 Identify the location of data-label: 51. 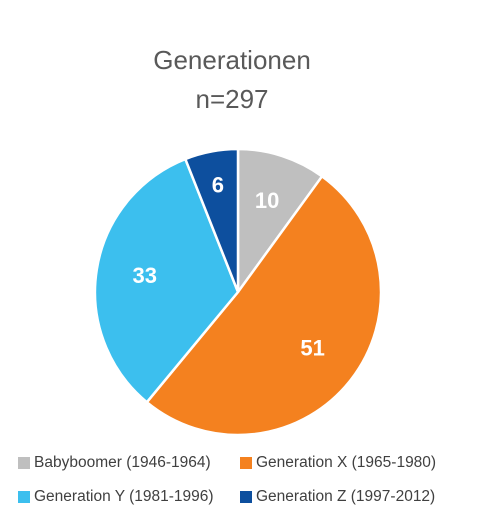
(312, 348).